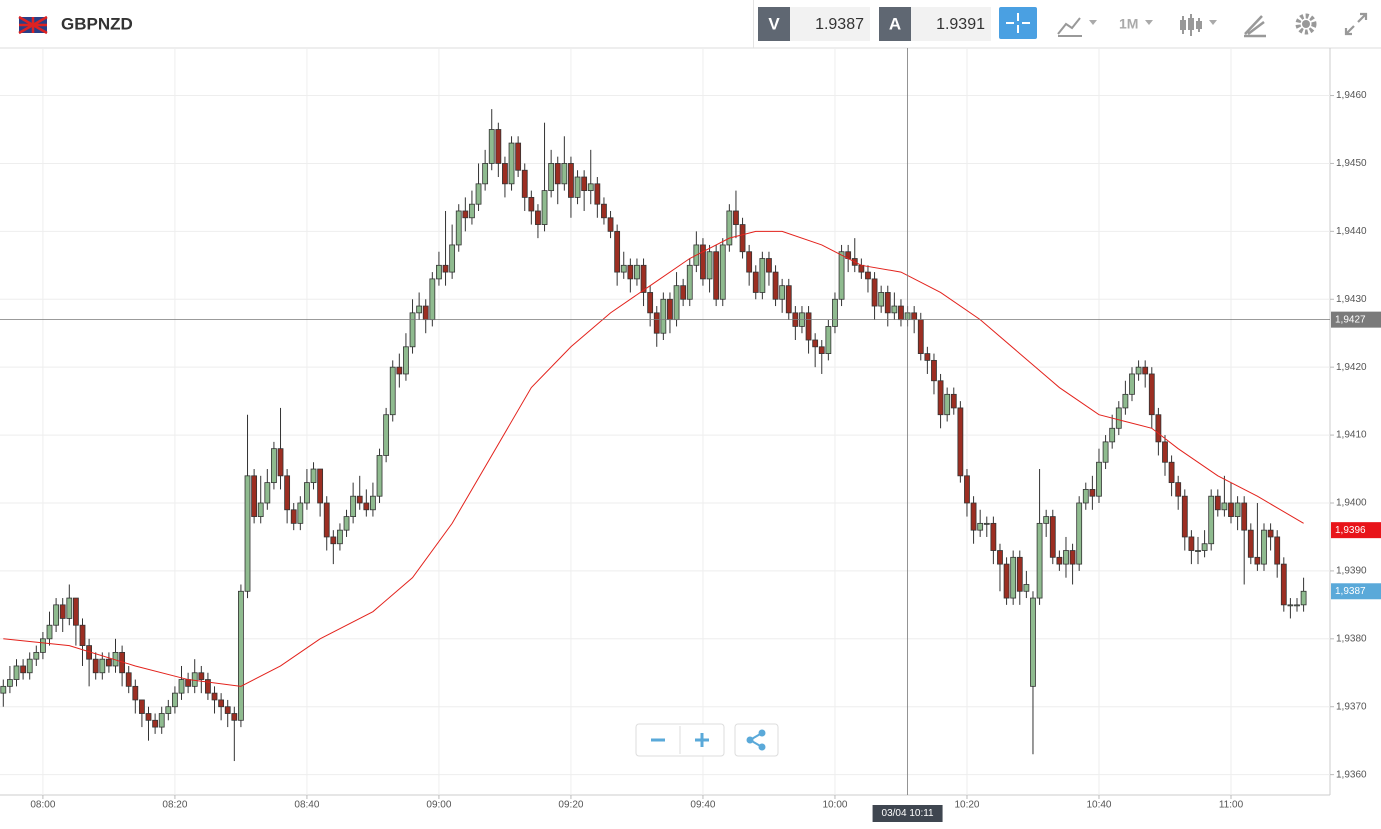 The width and height of the screenshot is (1381, 829). What do you see at coordinates (690, 24) in the screenshot?
I see `toolbar` at bounding box center [690, 24].